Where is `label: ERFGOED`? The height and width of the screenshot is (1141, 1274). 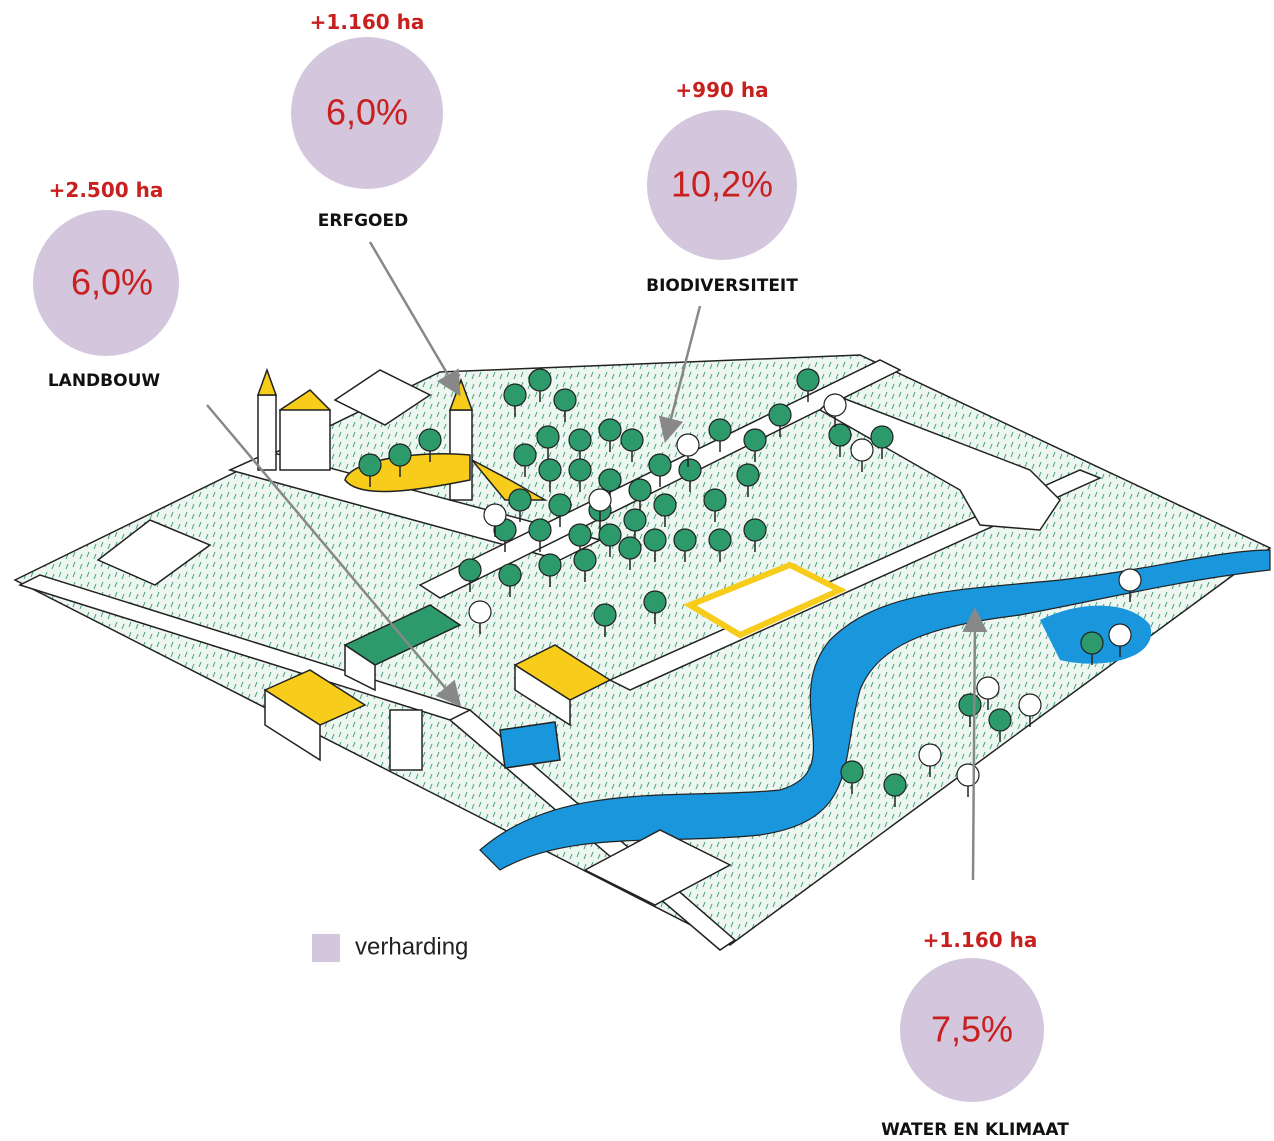
label: ERFGOED is located at coordinates (363, 221).